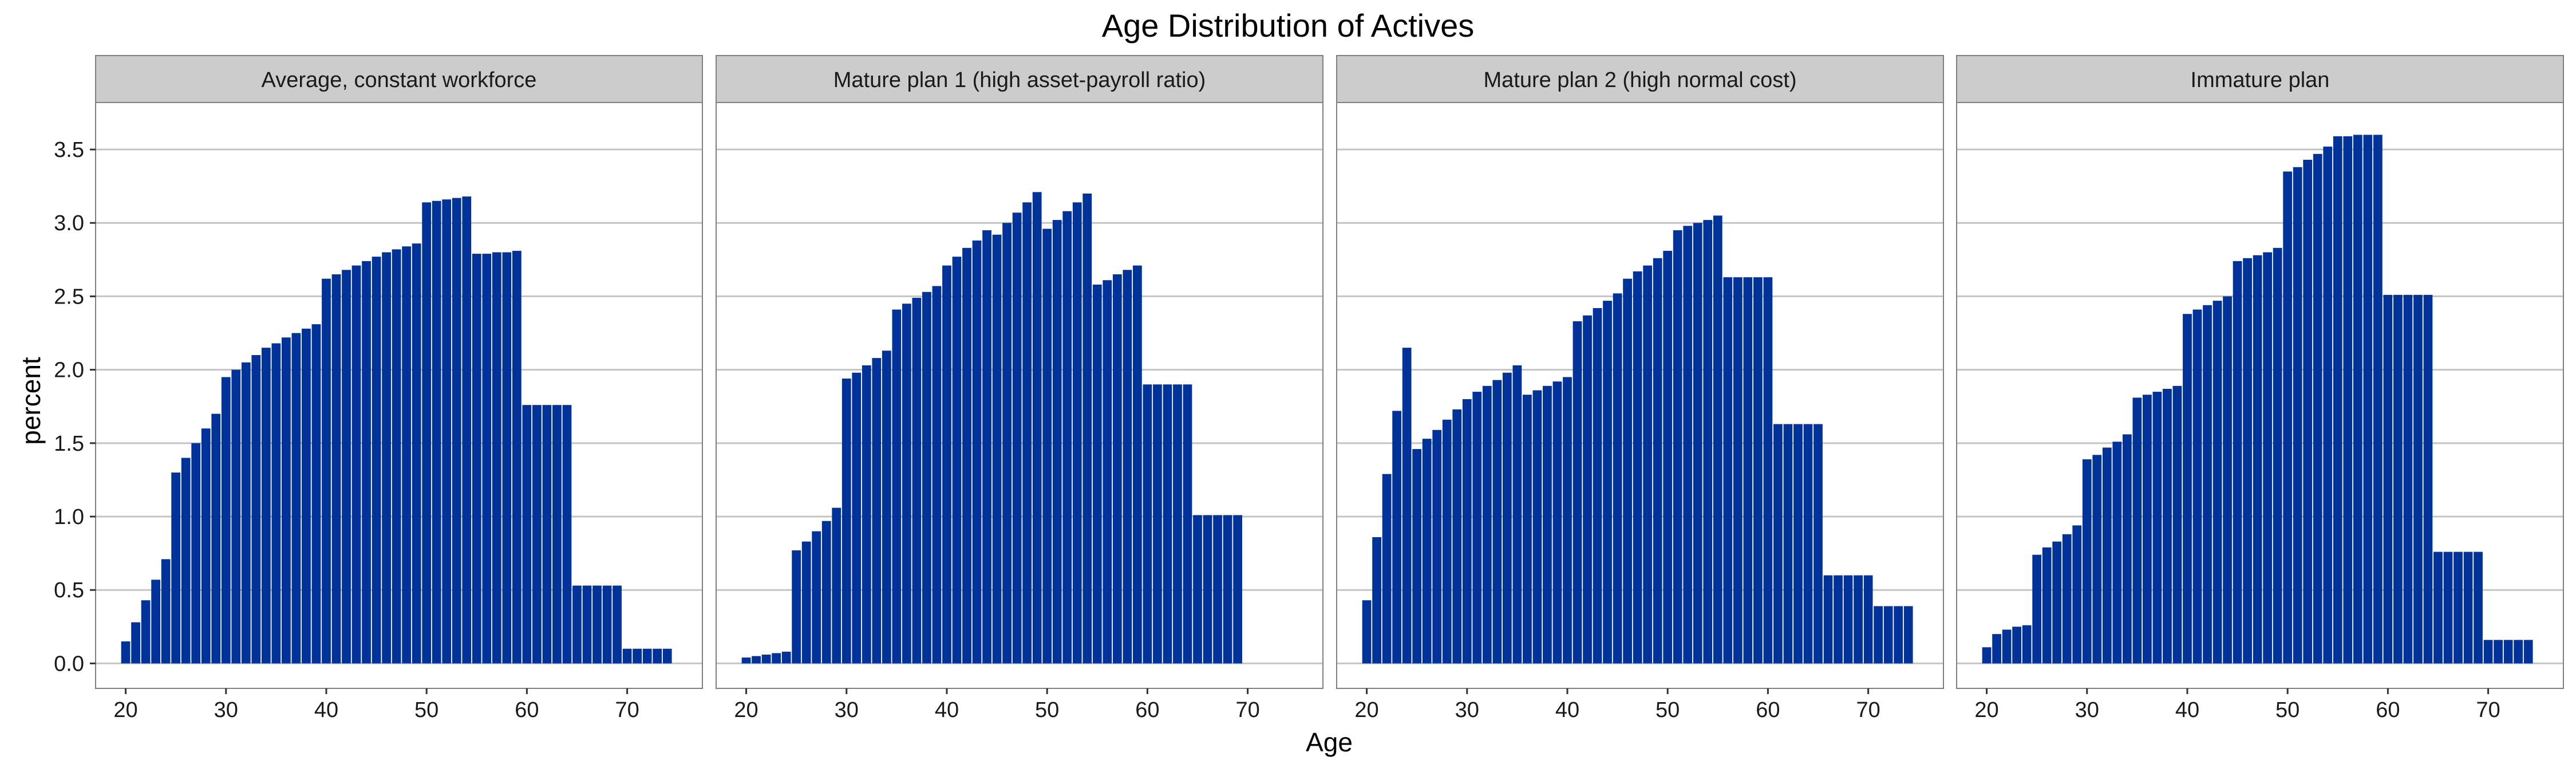  What do you see at coordinates (31, 401) in the screenshot?
I see `y-axis-label: percent` at bounding box center [31, 401].